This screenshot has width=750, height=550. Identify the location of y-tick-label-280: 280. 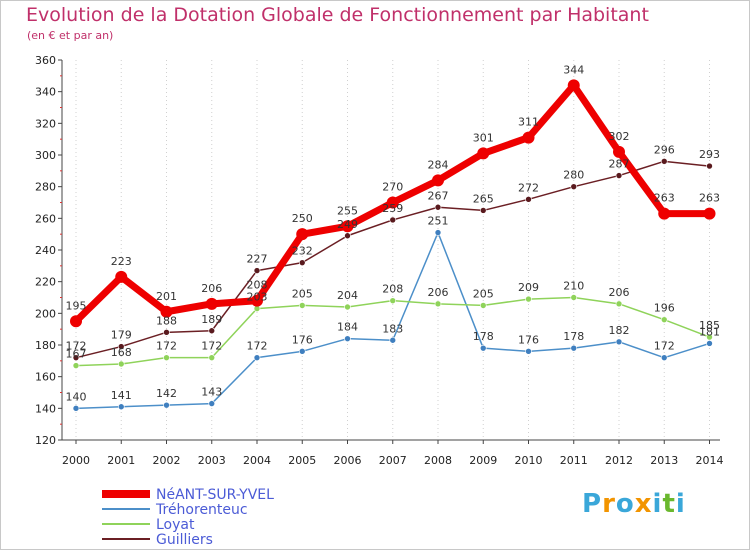
(45, 187).